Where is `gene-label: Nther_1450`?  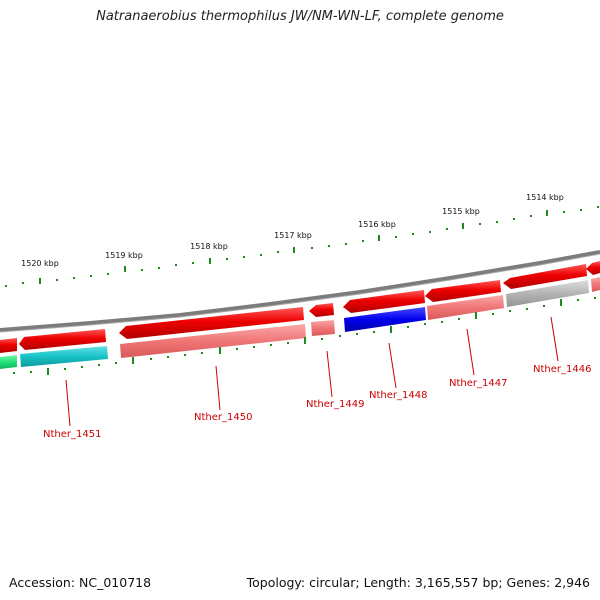 gene-label: Nther_1450 is located at coordinates (223, 417).